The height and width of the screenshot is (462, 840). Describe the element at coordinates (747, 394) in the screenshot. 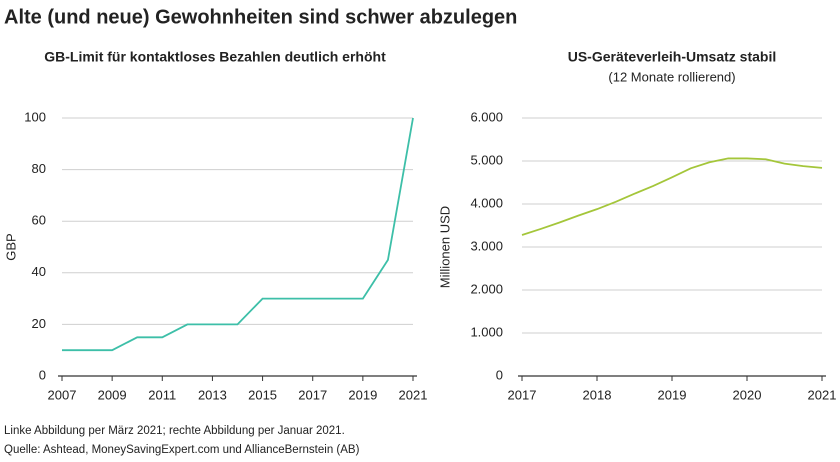

I see `x-tick-label: 2020` at that location.